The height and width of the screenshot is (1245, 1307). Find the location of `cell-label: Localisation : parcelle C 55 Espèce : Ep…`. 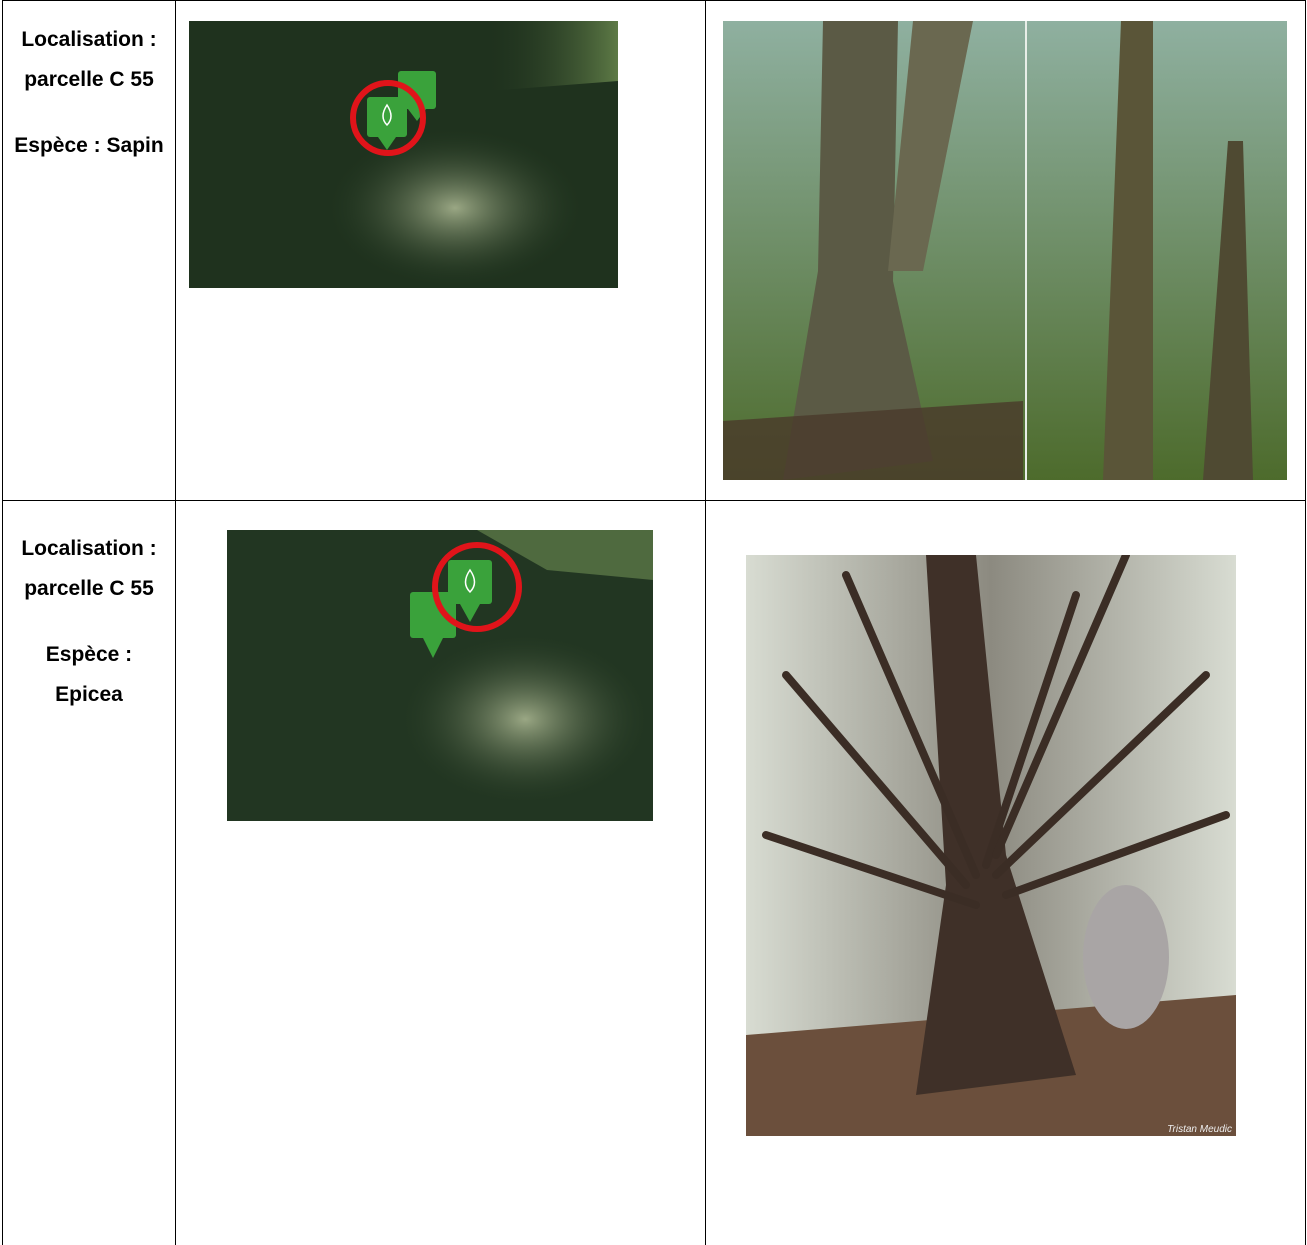

cell-label: Localisation : parcelle C 55 Espèce : Ep… is located at coordinates (89, 635).